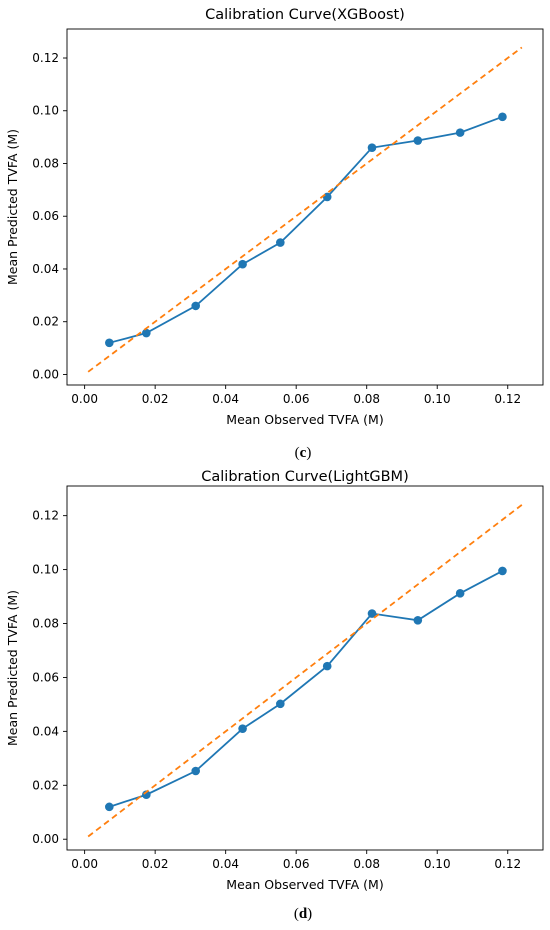 Image resolution: width=550 pixels, height=930 pixels. I want to click on panel-caption: (c), so click(303, 453).